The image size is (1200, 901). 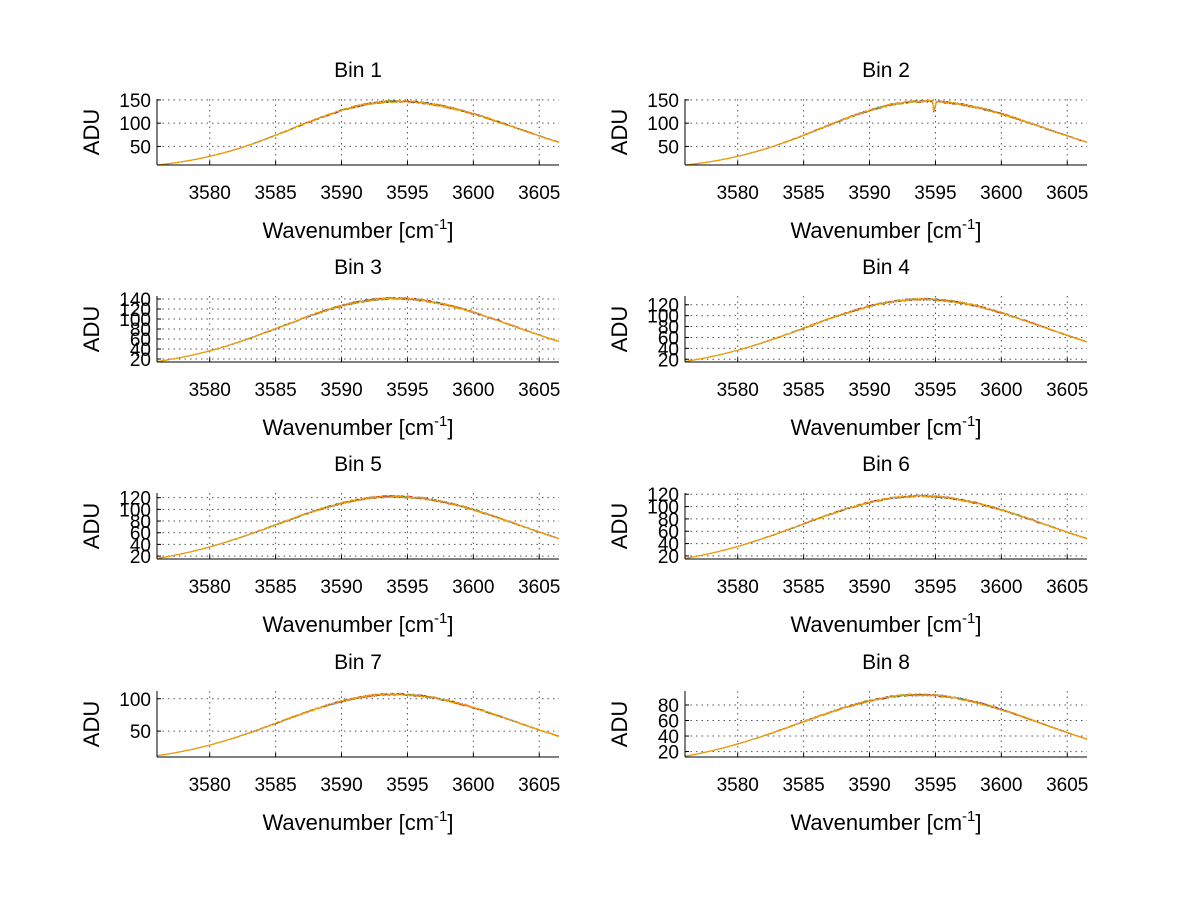 What do you see at coordinates (135, 300) in the screenshot?
I see `y-tick-label: 140` at bounding box center [135, 300].